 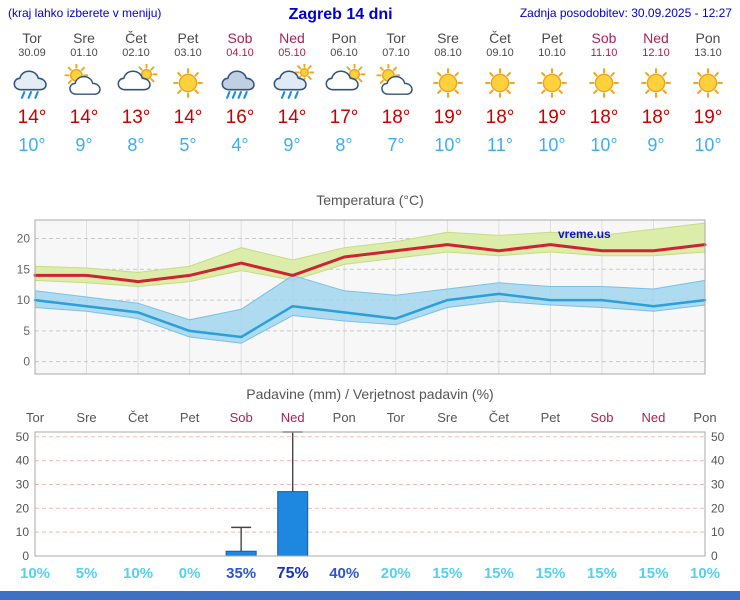 I want to click on day-name: Ned, so click(x=292, y=37).